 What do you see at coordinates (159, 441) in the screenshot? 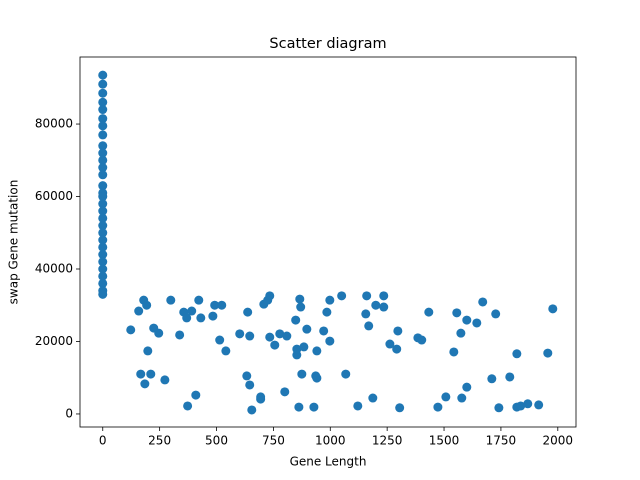
I see `x-tick-label: 250` at bounding box center [159, 441].